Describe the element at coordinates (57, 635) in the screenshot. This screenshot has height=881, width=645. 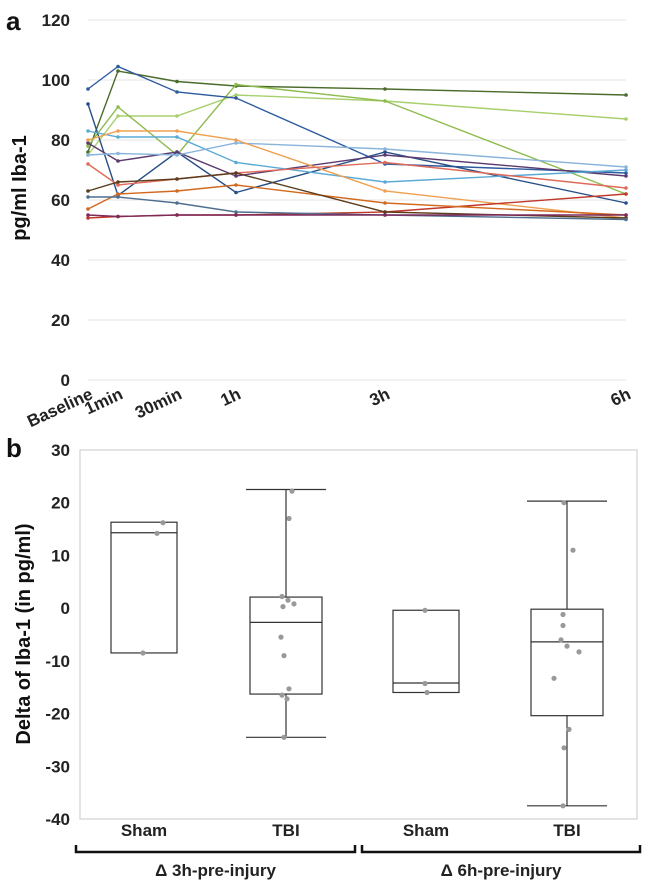
I see `chart-b-y-ticks: -40 -30 -20 -10 0 10 20 30` at that location.